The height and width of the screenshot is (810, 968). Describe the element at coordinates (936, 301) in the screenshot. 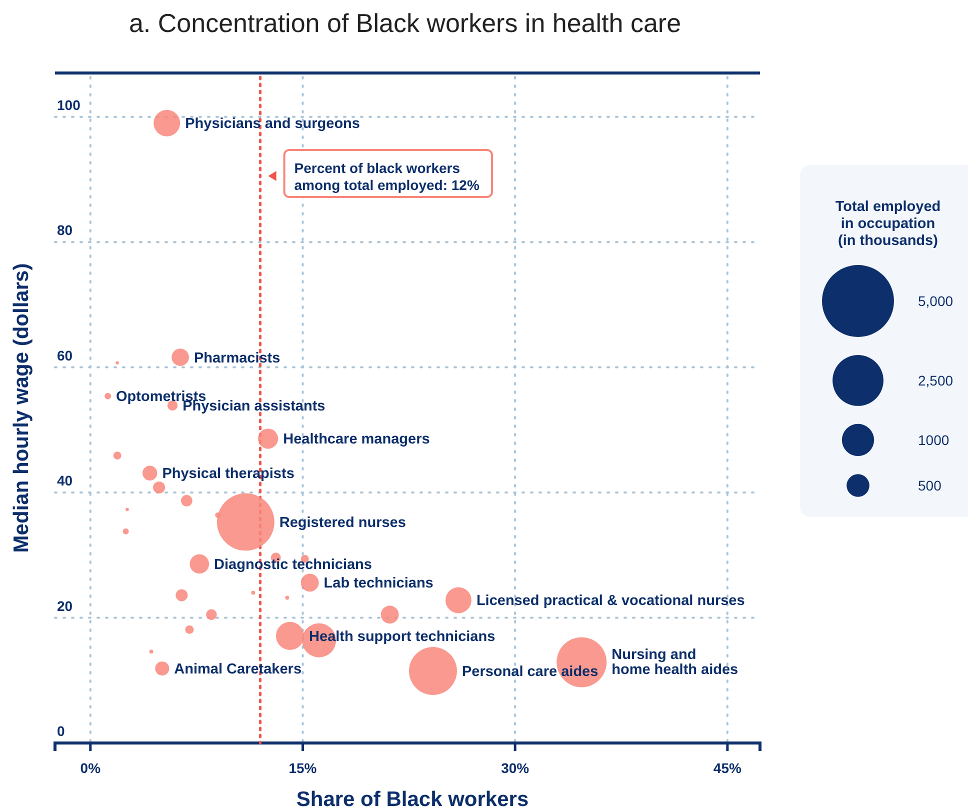

I see `legend-label: 5,000` at that location.